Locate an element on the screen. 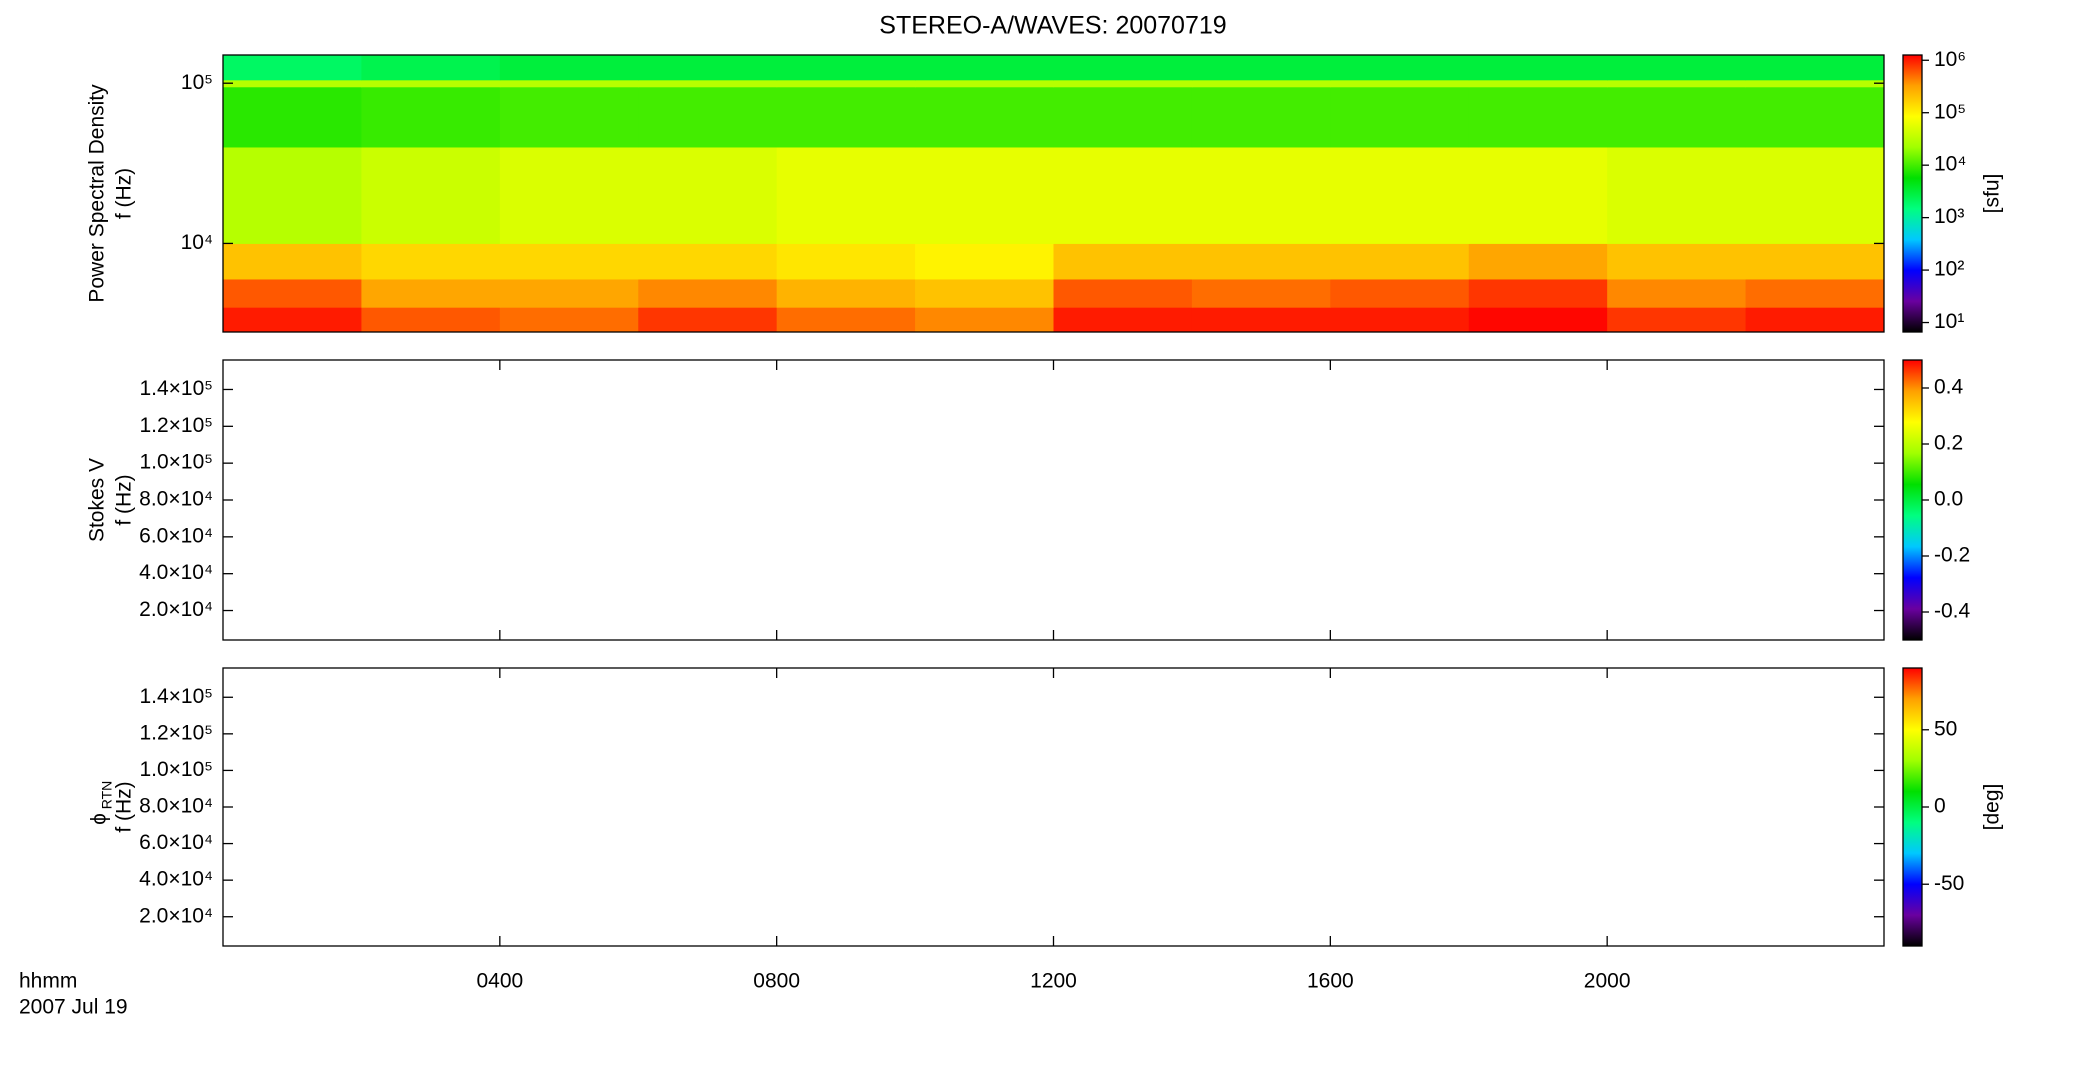 The image size is (2096, 1080). colorbar-tick-label: 10² is located at coordinates (1949, 269).